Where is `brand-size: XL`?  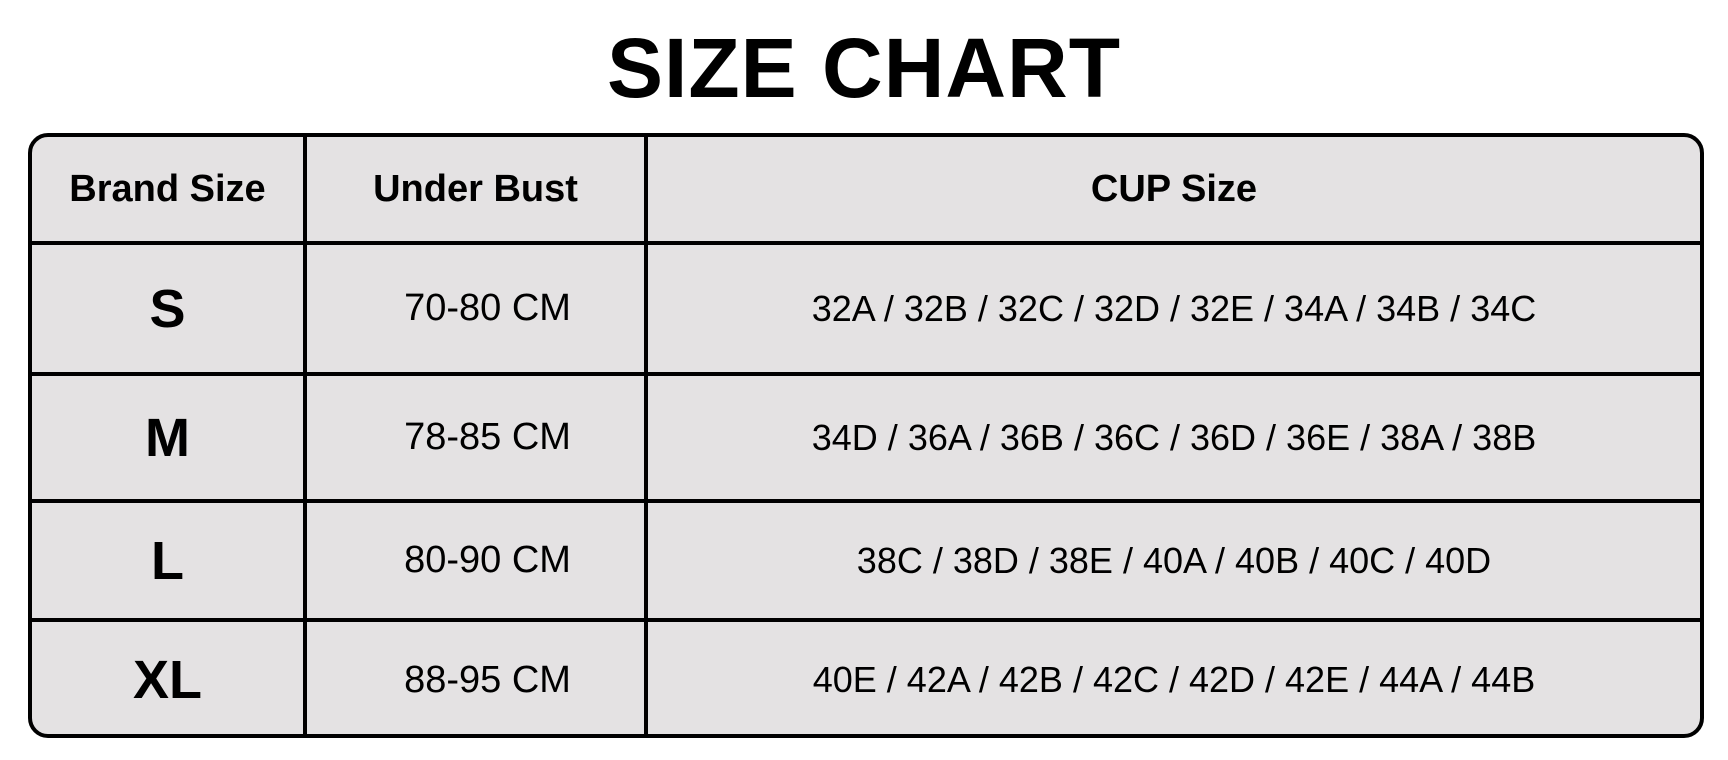 brand-size: XL is located at coordinates (169, 678).